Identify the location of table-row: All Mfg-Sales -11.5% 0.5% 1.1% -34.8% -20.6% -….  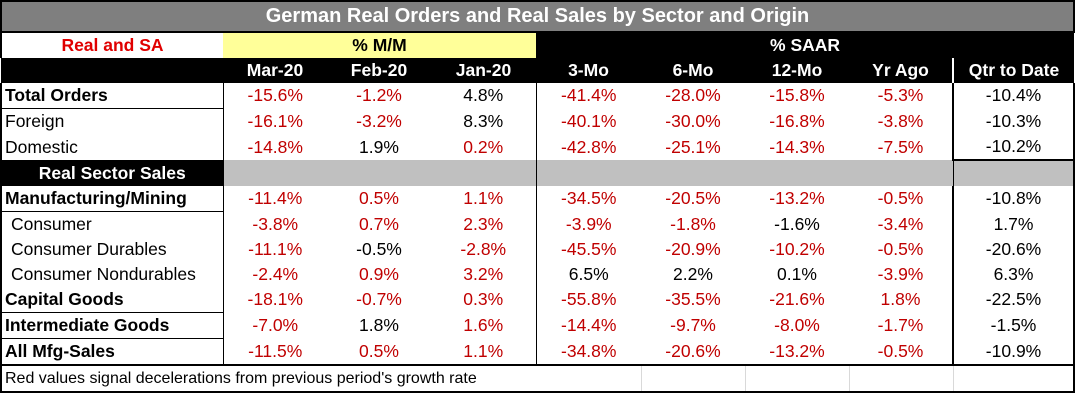
(537, 352).